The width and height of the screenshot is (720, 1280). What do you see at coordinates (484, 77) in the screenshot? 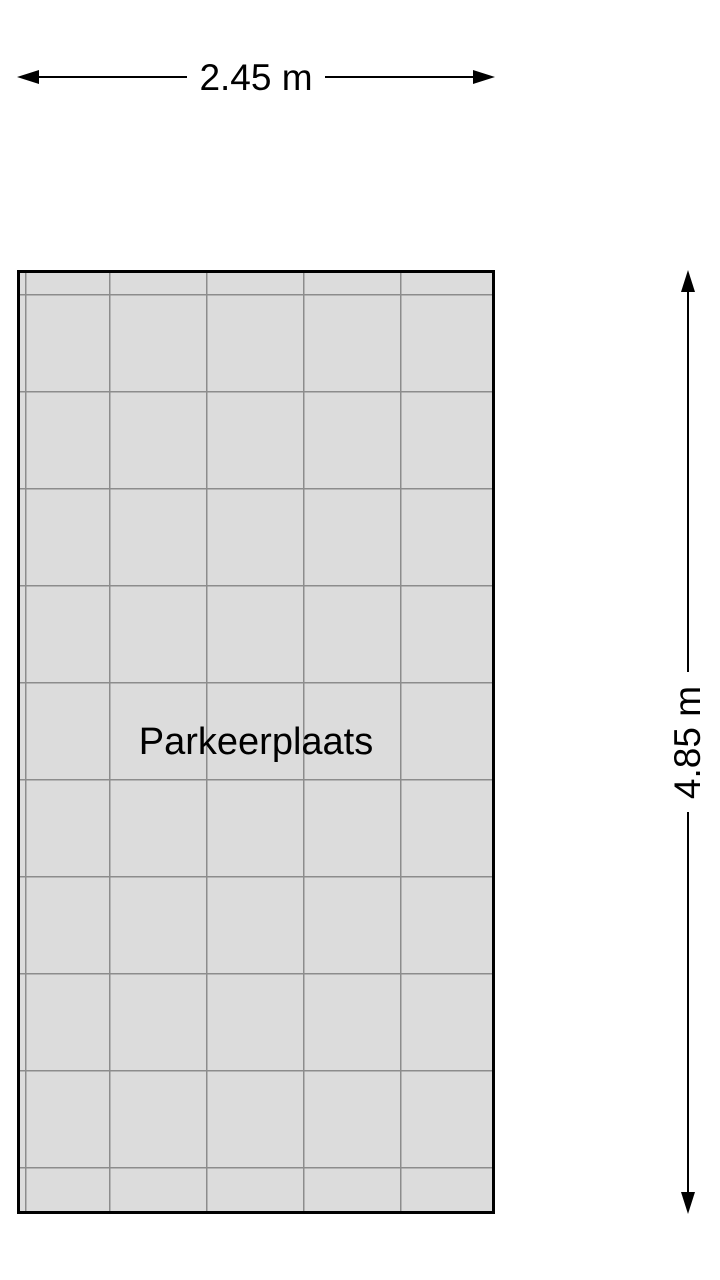
I see `arrow-right-icon` at bounding box center [484, 77].